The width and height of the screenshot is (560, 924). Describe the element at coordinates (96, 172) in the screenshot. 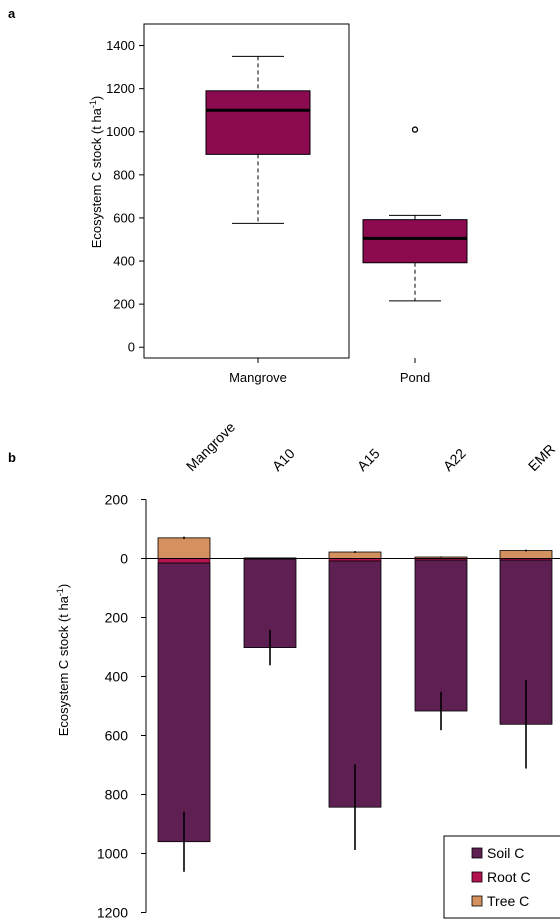

I see `panel-a-ylabel: Ecosystem C stock (t ha-1)` at that location.